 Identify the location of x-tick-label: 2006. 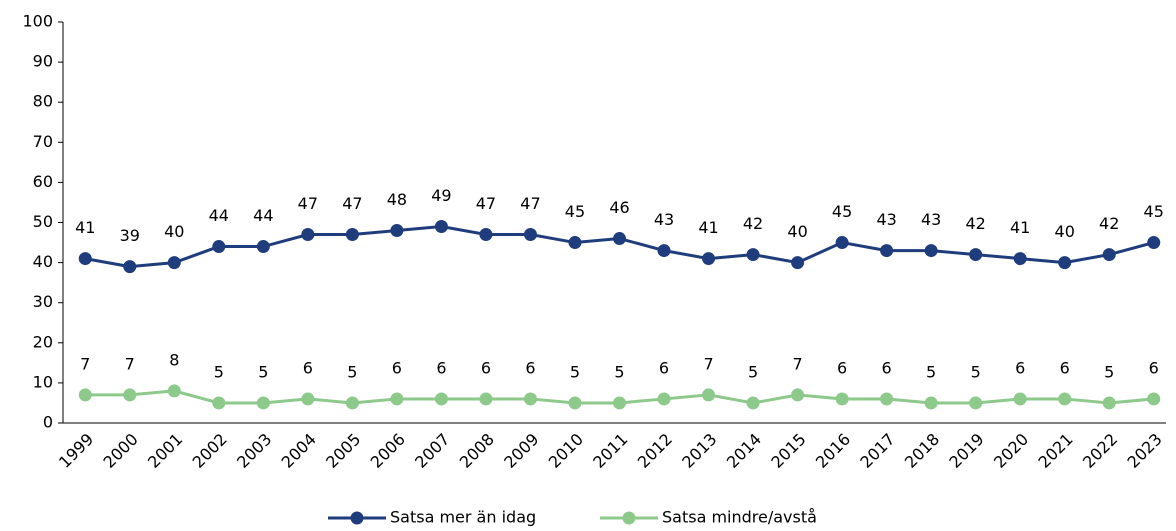
(388, 451).